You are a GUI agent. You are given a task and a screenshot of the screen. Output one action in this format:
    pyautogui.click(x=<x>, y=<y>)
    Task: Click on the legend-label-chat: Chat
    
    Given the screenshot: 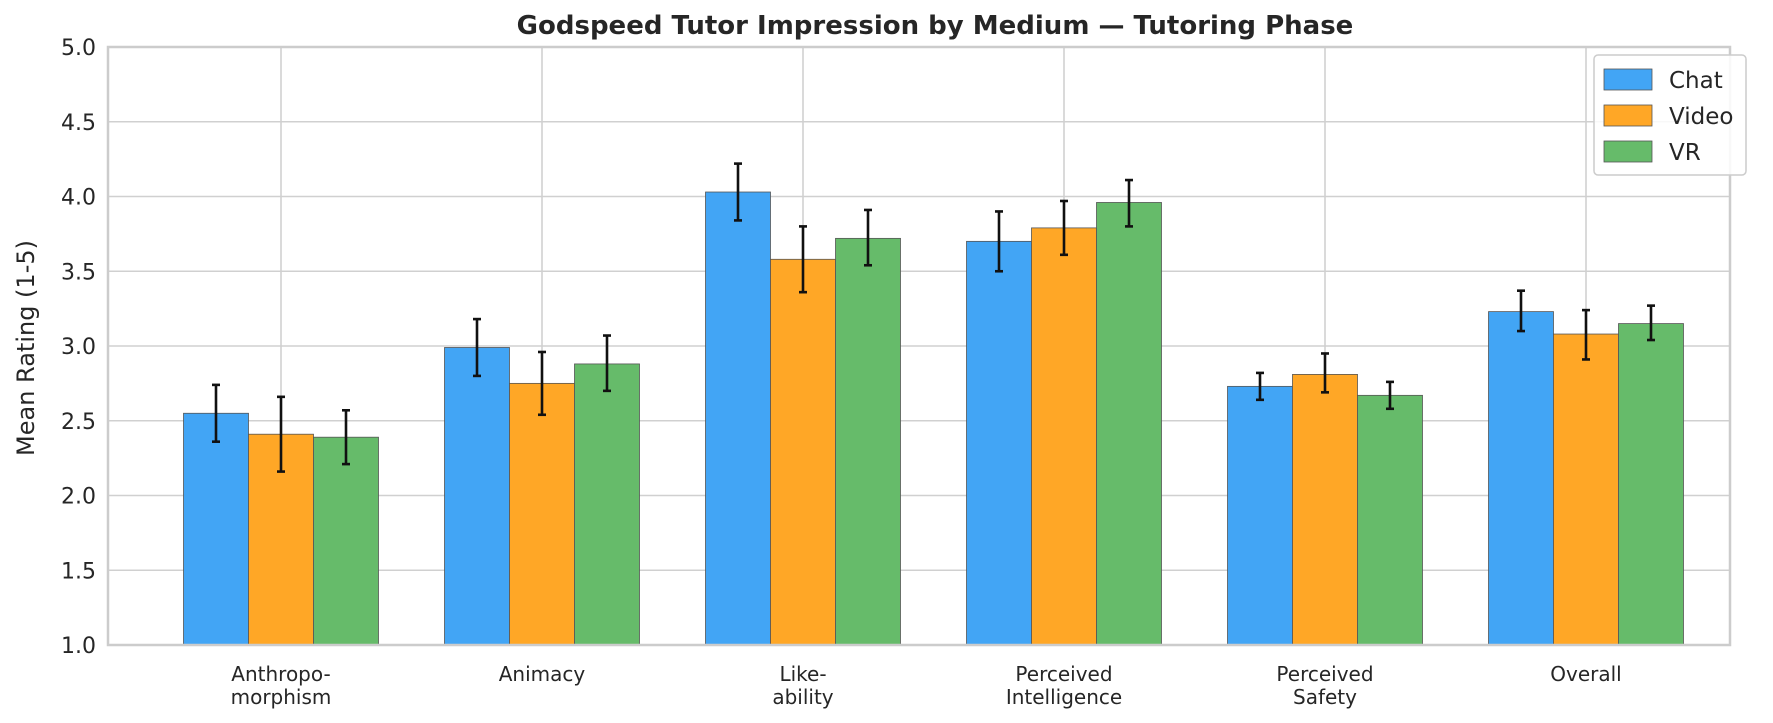 What is the action you would take?
    pyautogui.click(x=1696, y=81)
    